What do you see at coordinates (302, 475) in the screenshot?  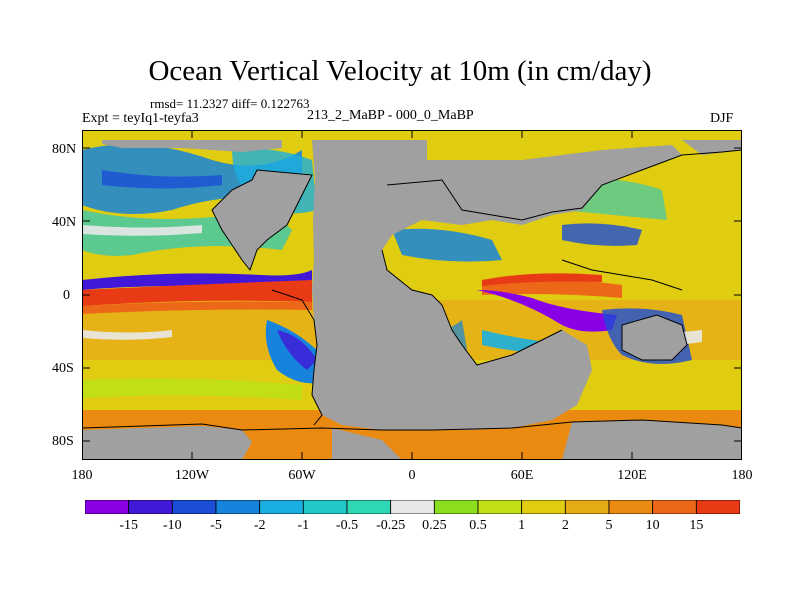 I see `lon-label: 60W` at bounding box center [302, 475].